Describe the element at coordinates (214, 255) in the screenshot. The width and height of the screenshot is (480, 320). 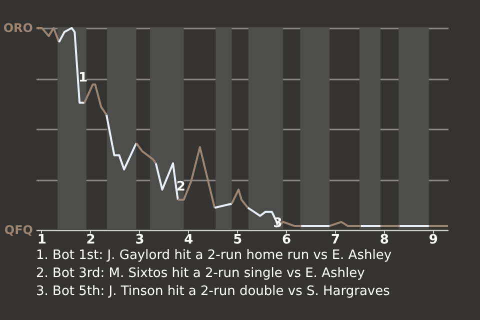
I see `text: 1. Bot 1st: J. Gaylord hit a 2-run home run vs E. Ashley` at that location.